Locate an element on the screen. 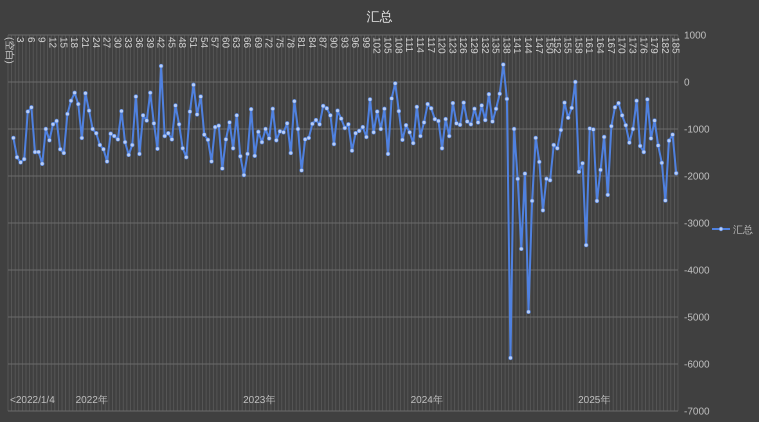 This screenshot has width=759, height=422. x-tick-label: 63 is located at coordinates (236, 43).